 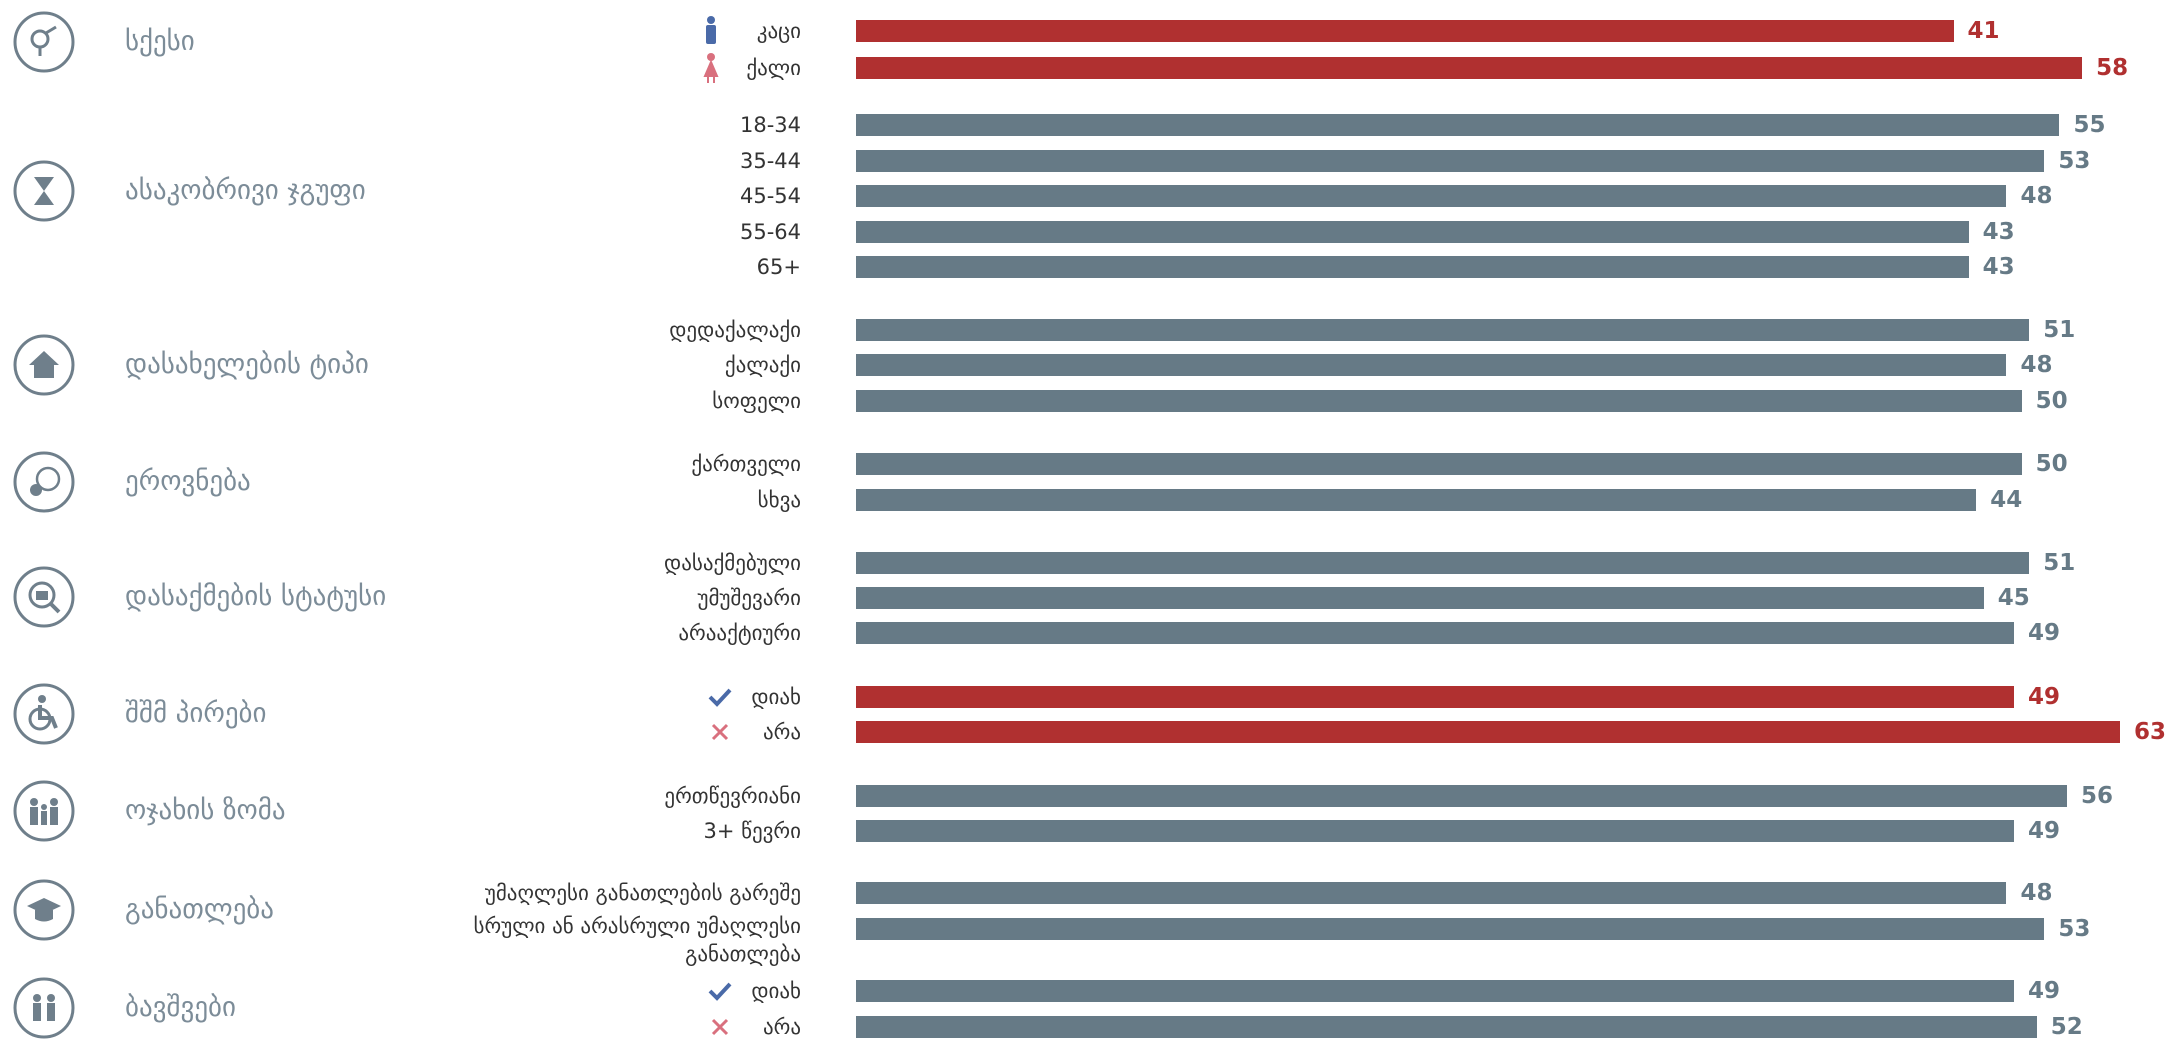 I want to click on value-label: 63, so click(x=2150, y=732).